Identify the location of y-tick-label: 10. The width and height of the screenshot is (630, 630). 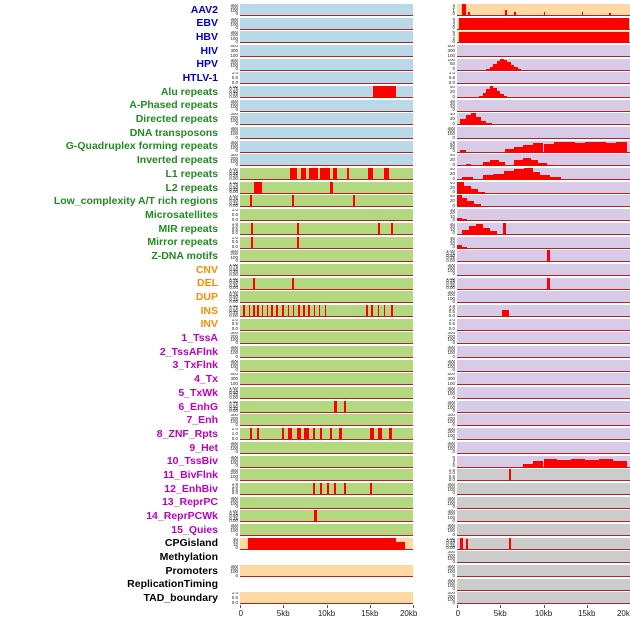
(452, 216).